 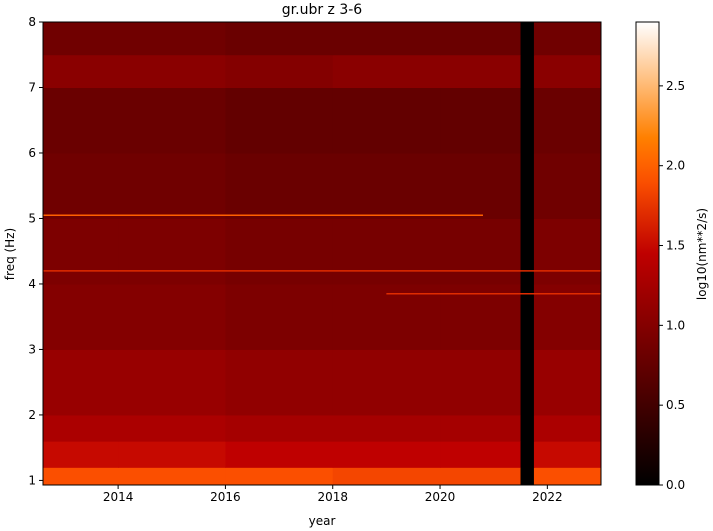 What do you see at coordinates (440, 497) in the screenshot?
I see `x-tick-label: 2020` at bounding box center [440, 497].